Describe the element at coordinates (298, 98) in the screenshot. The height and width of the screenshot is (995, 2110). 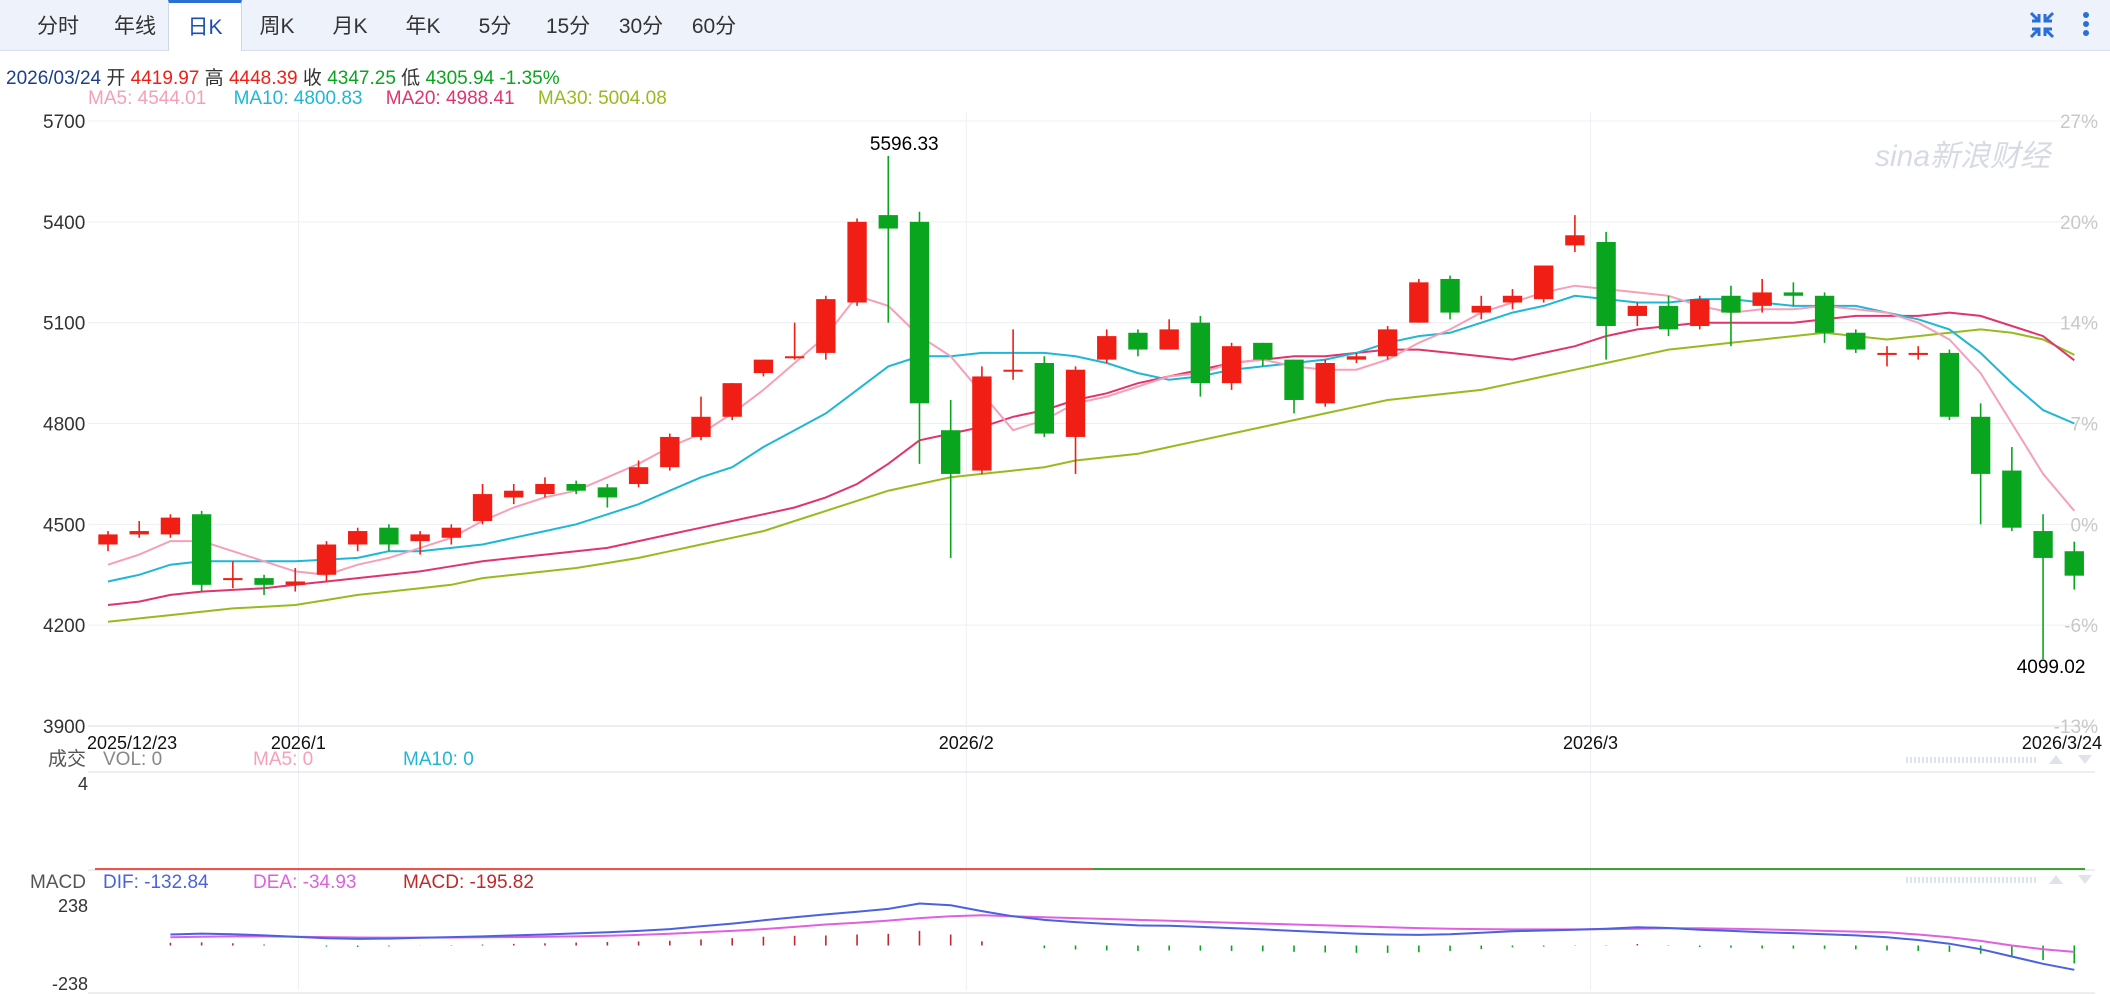
I see `ma10-value: MA10: 4800.83` at that location.